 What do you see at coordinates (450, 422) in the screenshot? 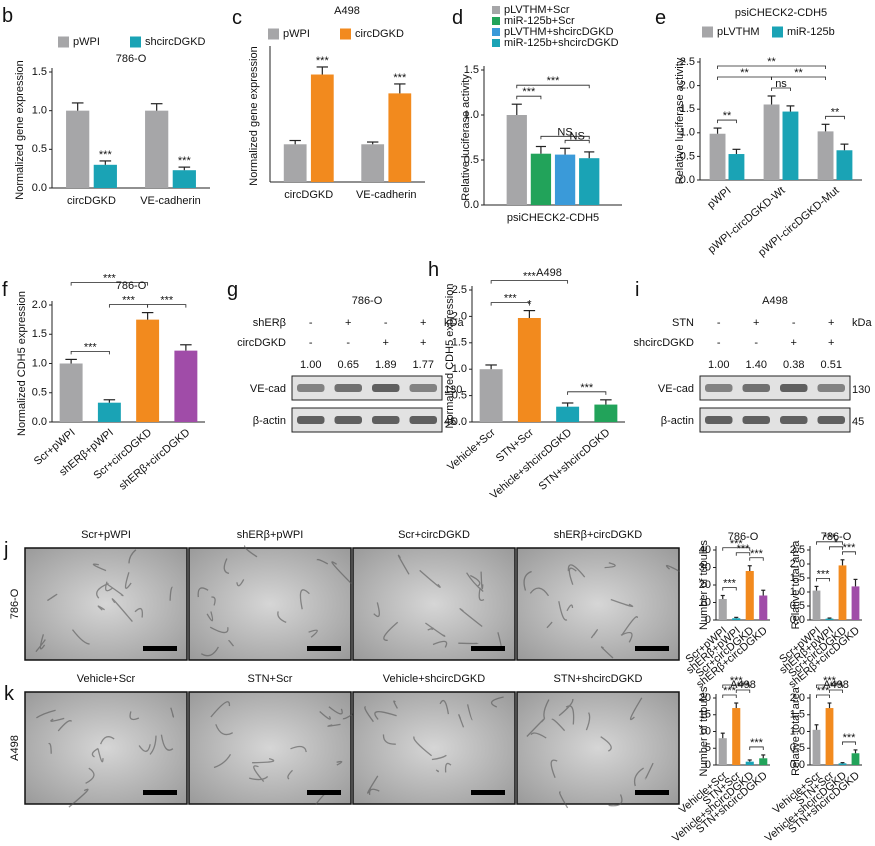
I see `band-size: 45` at bounding box center [450, 422].